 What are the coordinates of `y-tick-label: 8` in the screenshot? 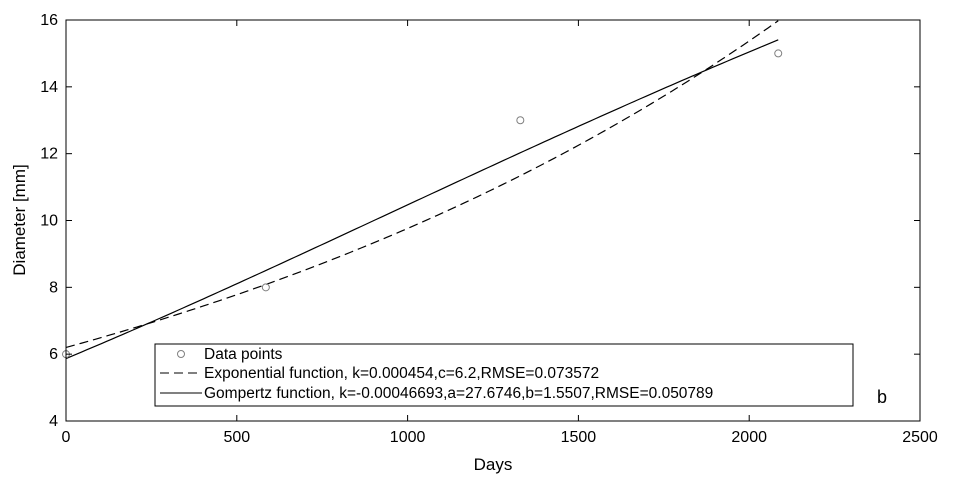 It's located at (53, 287).